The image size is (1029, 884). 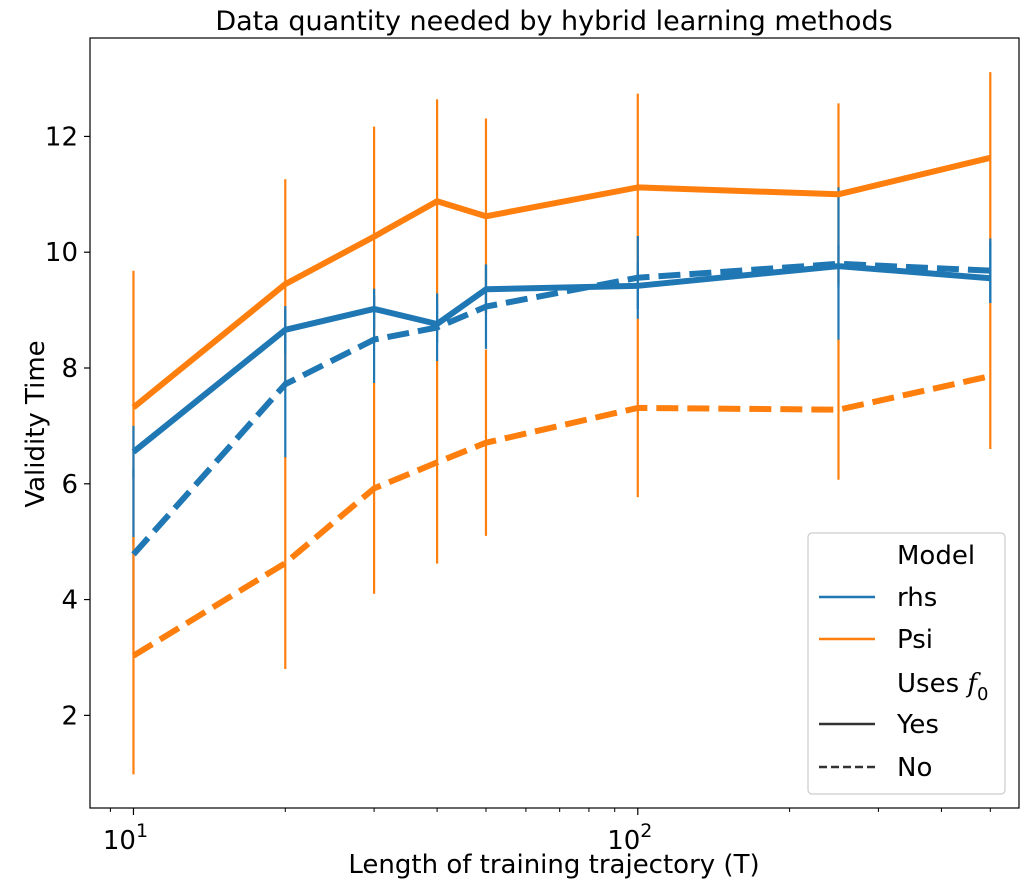 I want to click on legend: Model rhs Psi Uses f0 Yes No, so click(x=906, y=663).